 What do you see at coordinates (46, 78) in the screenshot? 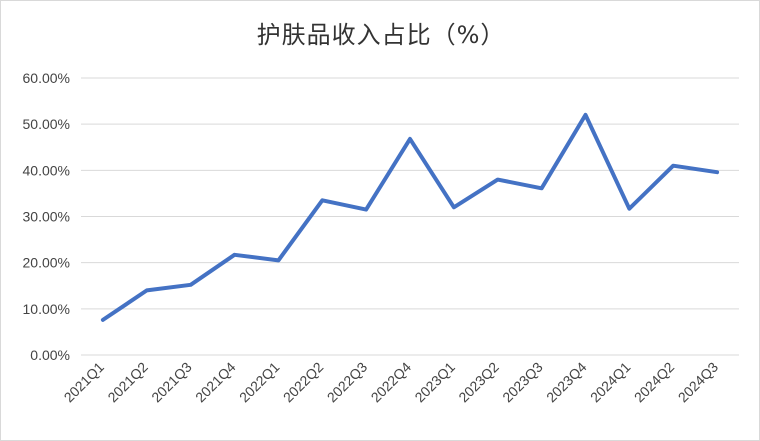
I see `y-tick-label: 60.00%` at bounding box center [46, 78].